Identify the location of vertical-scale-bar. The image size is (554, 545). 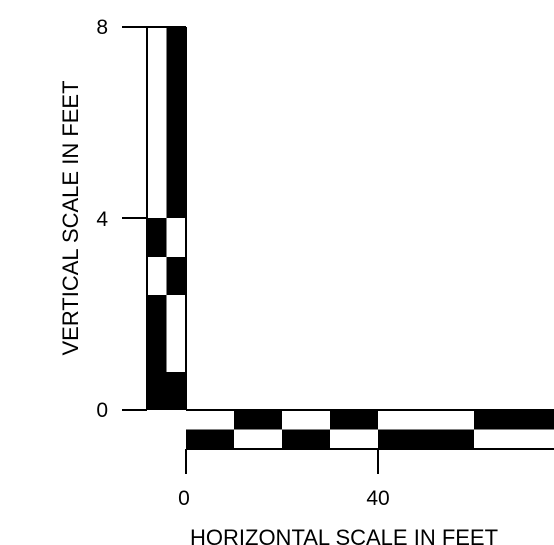
(166, 218).